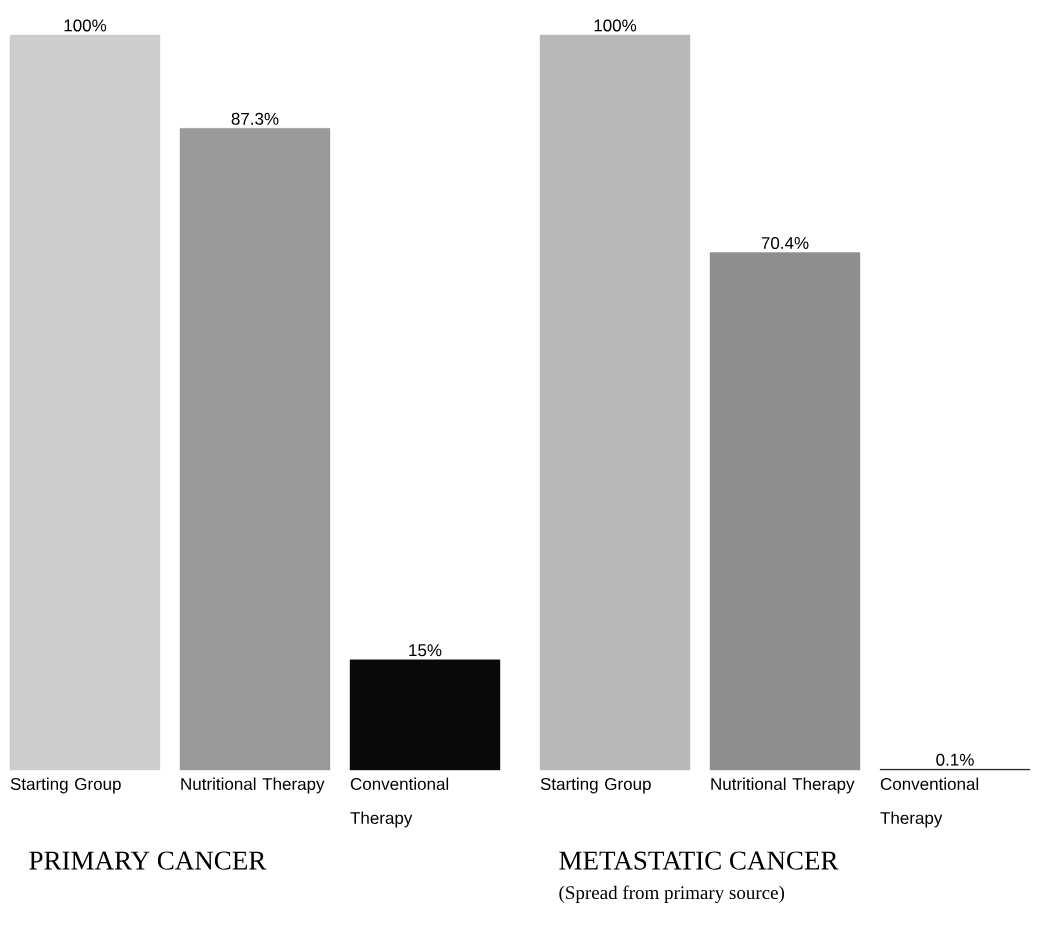  Describe the element at coordinates (148, 860) in the screenshot. I see `text: PRIMARY CANCER` at that location.